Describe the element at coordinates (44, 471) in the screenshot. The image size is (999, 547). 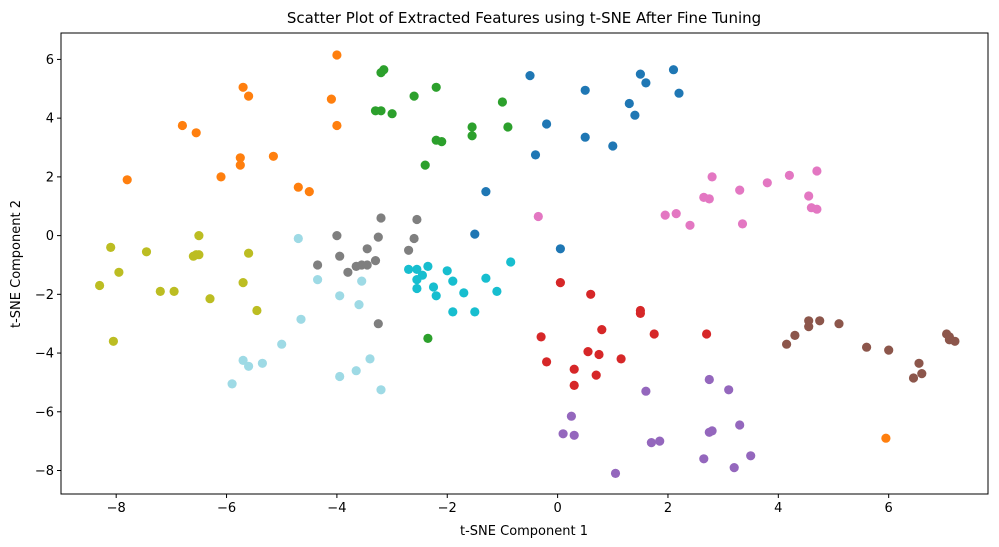
I see `y-tick-label: −8` at that location.